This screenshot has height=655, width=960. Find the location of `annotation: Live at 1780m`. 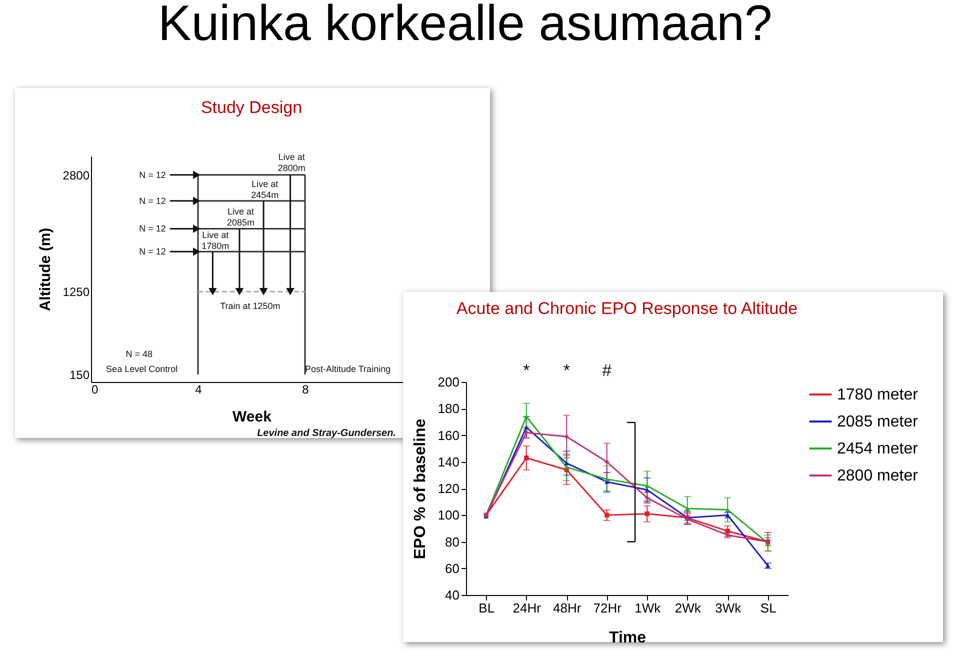

annotation: Live at 1780m is located at coordinates (216, 241).